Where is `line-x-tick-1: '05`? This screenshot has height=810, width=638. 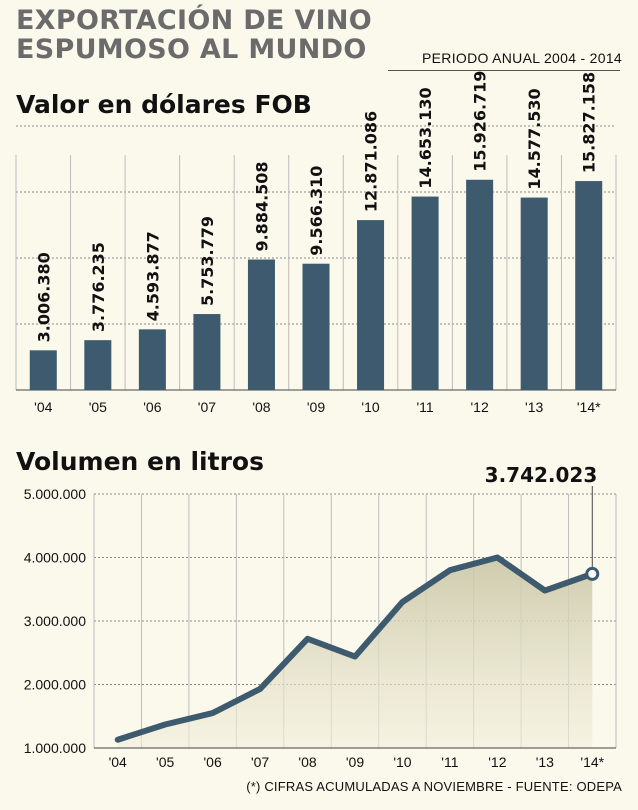 line-x-tick-1: '05 is located at coordinates (165, 762).